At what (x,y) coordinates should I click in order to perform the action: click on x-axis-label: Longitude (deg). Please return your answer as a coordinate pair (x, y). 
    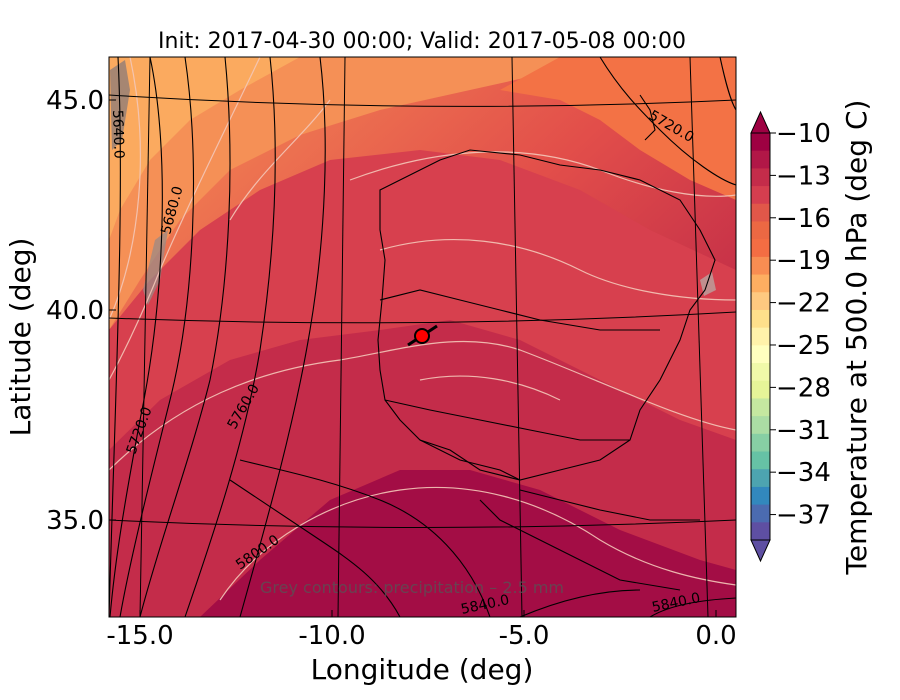
    Looking at the image, I should click on (422, 669).